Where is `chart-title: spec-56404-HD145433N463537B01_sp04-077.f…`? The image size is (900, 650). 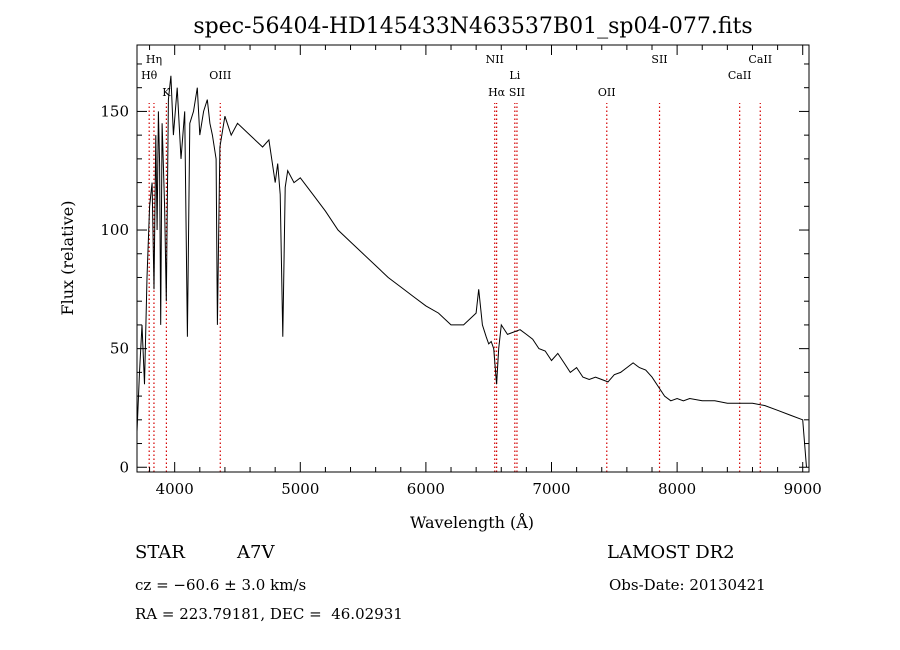 chart-title: spec-56404-HD145433N463537B01_sp04-077.f… is located at coordinates (472, 26).